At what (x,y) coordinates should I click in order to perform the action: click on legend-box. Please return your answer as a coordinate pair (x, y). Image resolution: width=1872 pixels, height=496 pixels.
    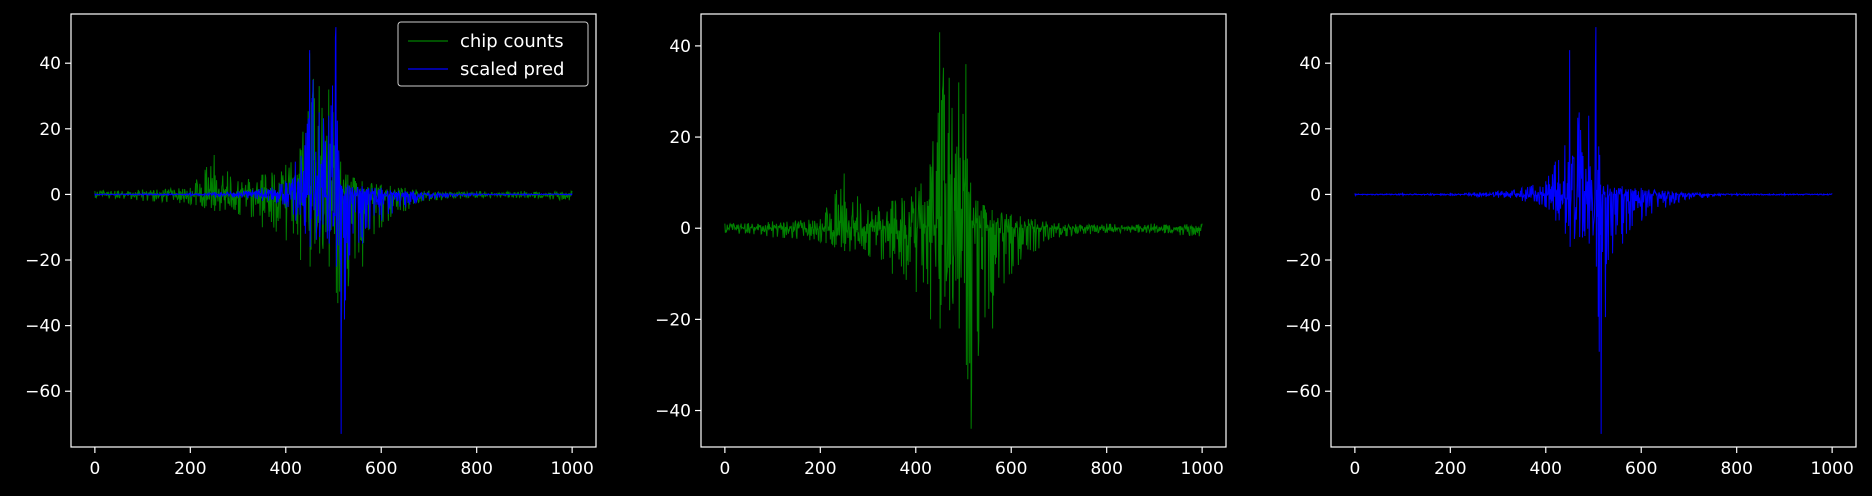
    Looking at the image, I should click on (493, 54).